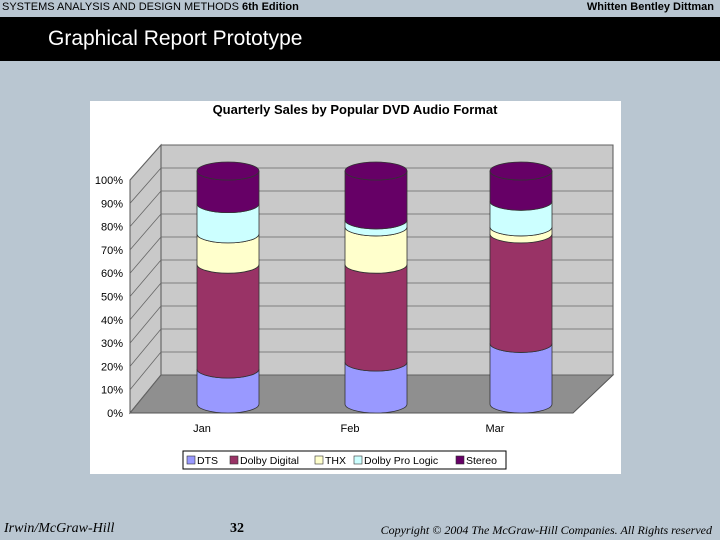 This screenshot has width=720, height=540. What do you see at coordinates (175, 38) in the screenshot?
I see `slide-title: Graphical Report Prototype` at bounding box center [175, 38].